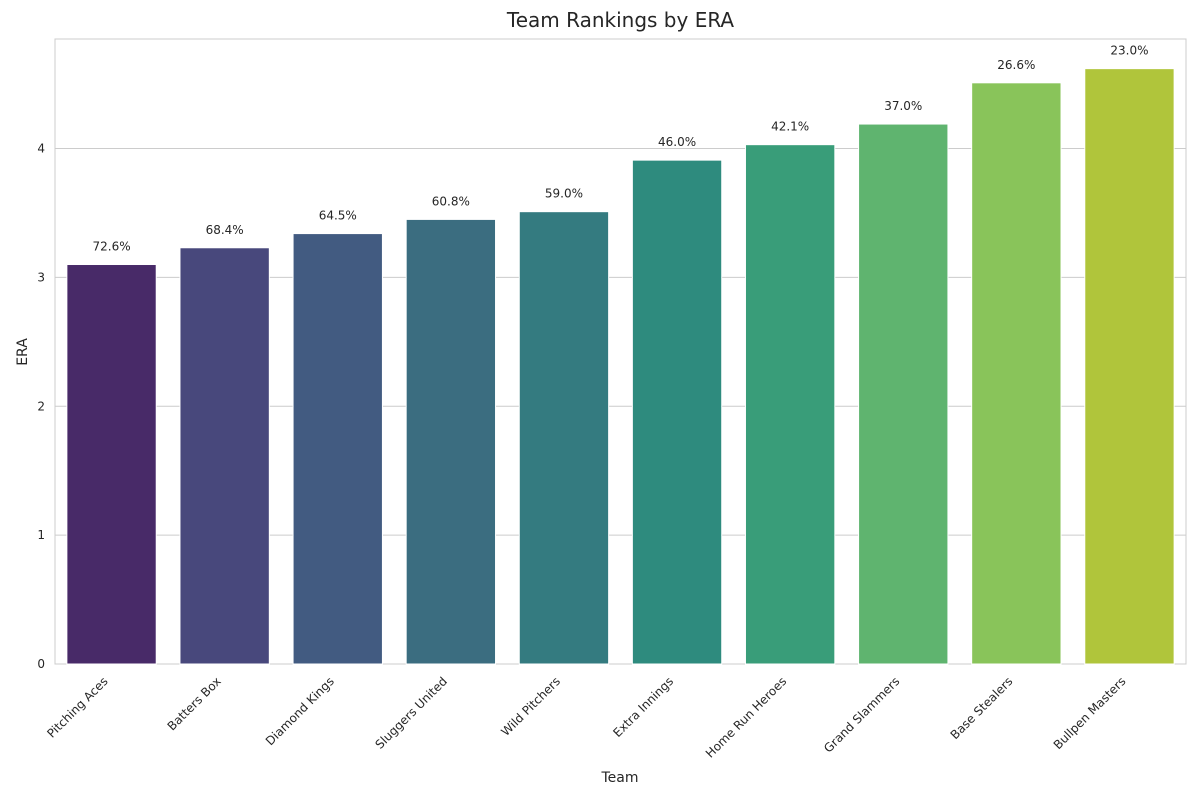 Image resolution: width=1200 pixels, height=800 pixels. Describe the element at coordinates (1016, 65) in the screenshot. I see `bar-label-8: 26.6%` at that location.